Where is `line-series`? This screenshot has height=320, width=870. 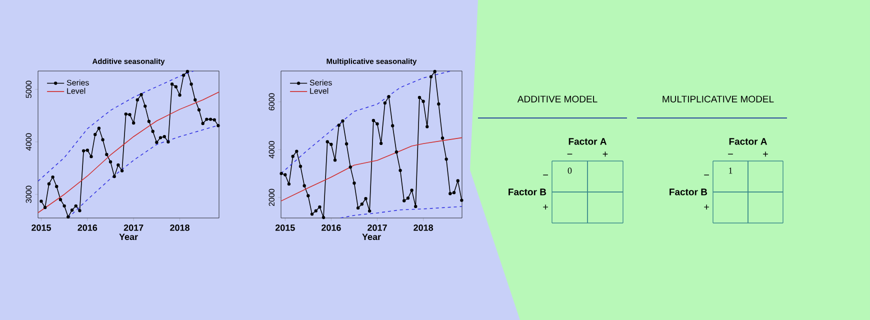 line-series is located at coordinates (401, 212).